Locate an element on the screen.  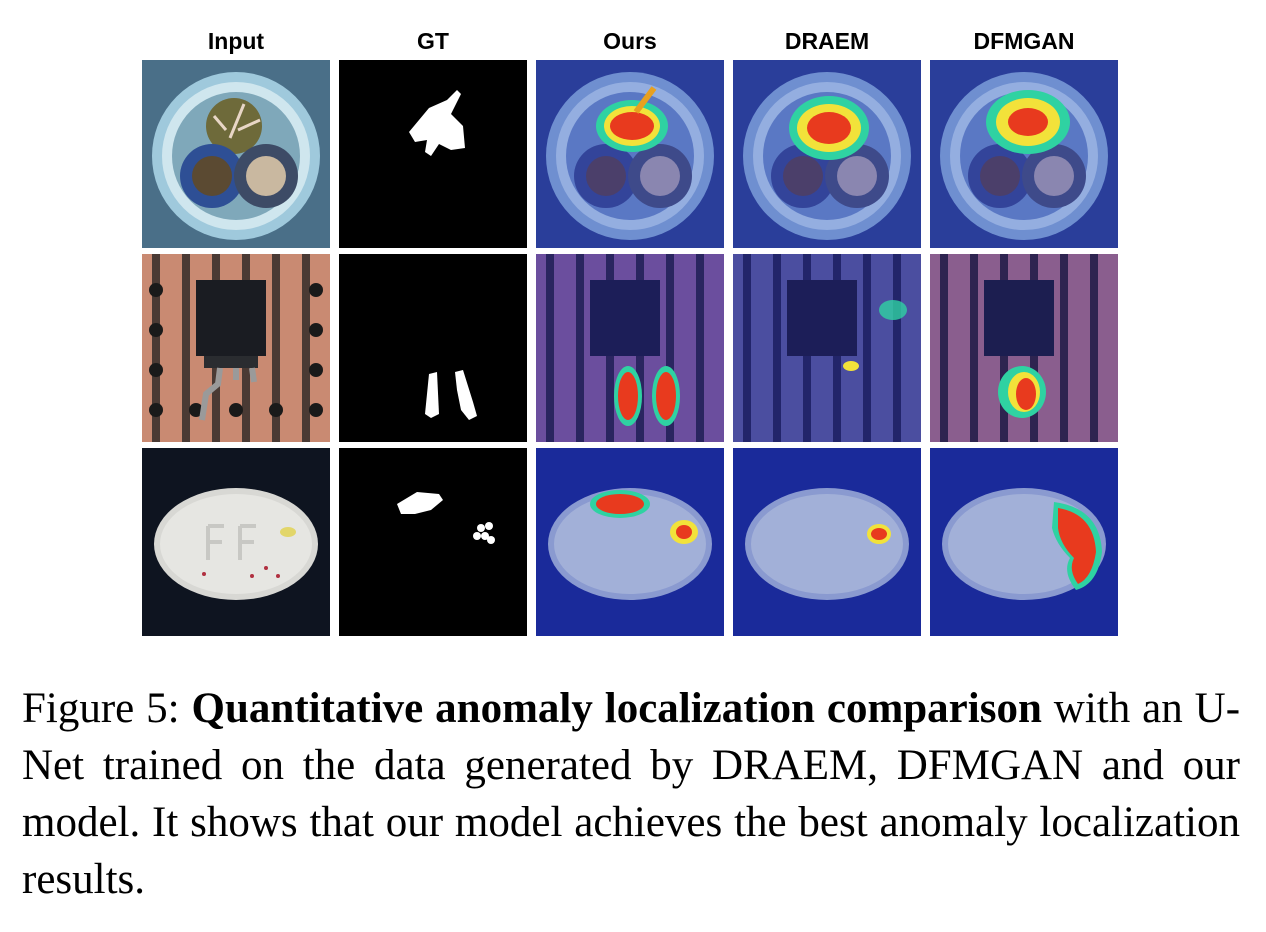
column-title-dfmgan: DFMGAN is located at coordinates (1024, 41).